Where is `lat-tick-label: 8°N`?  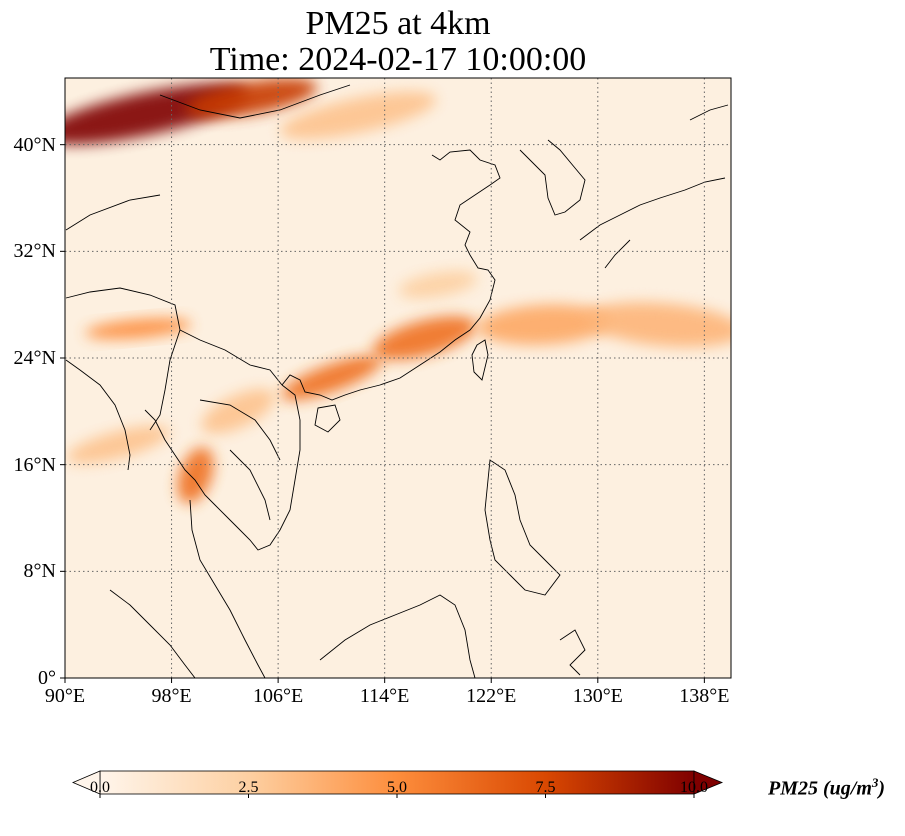 lat-tick-label: 8°N is located at coordinates (39, 571).